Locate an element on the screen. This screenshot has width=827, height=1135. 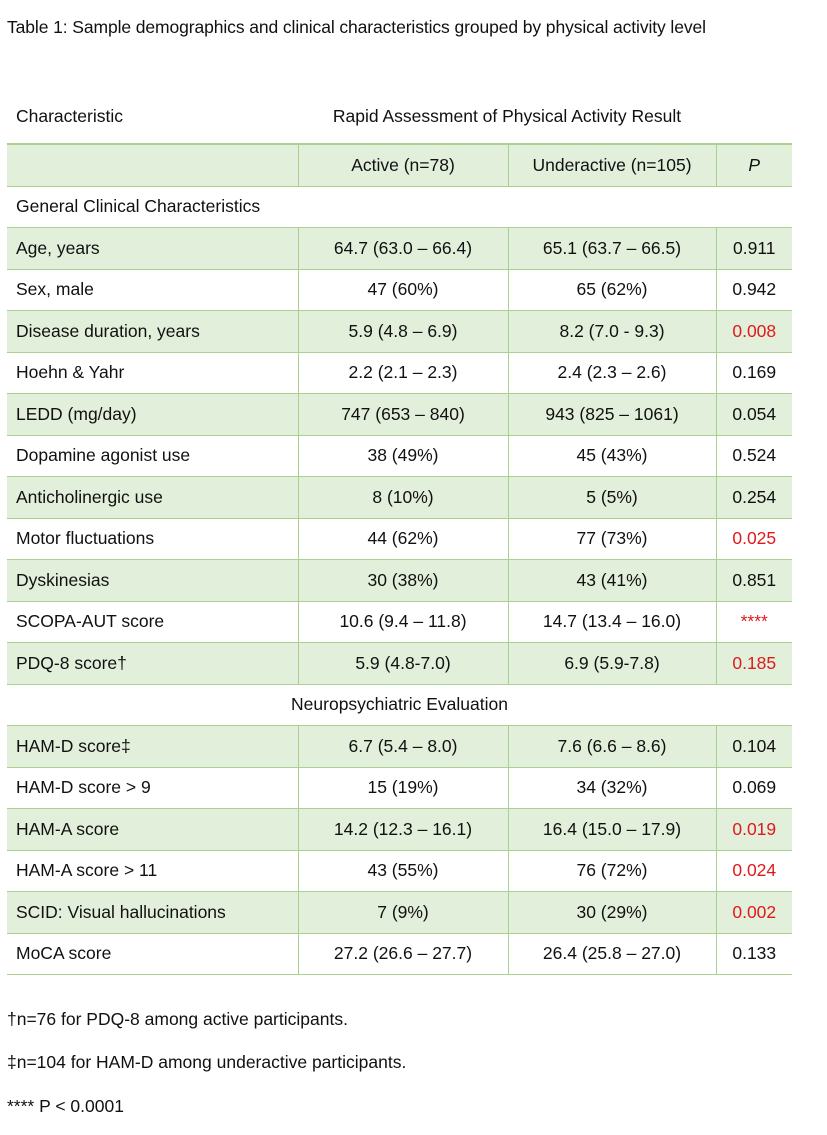
header-rule is located at coordinates (399, 144).